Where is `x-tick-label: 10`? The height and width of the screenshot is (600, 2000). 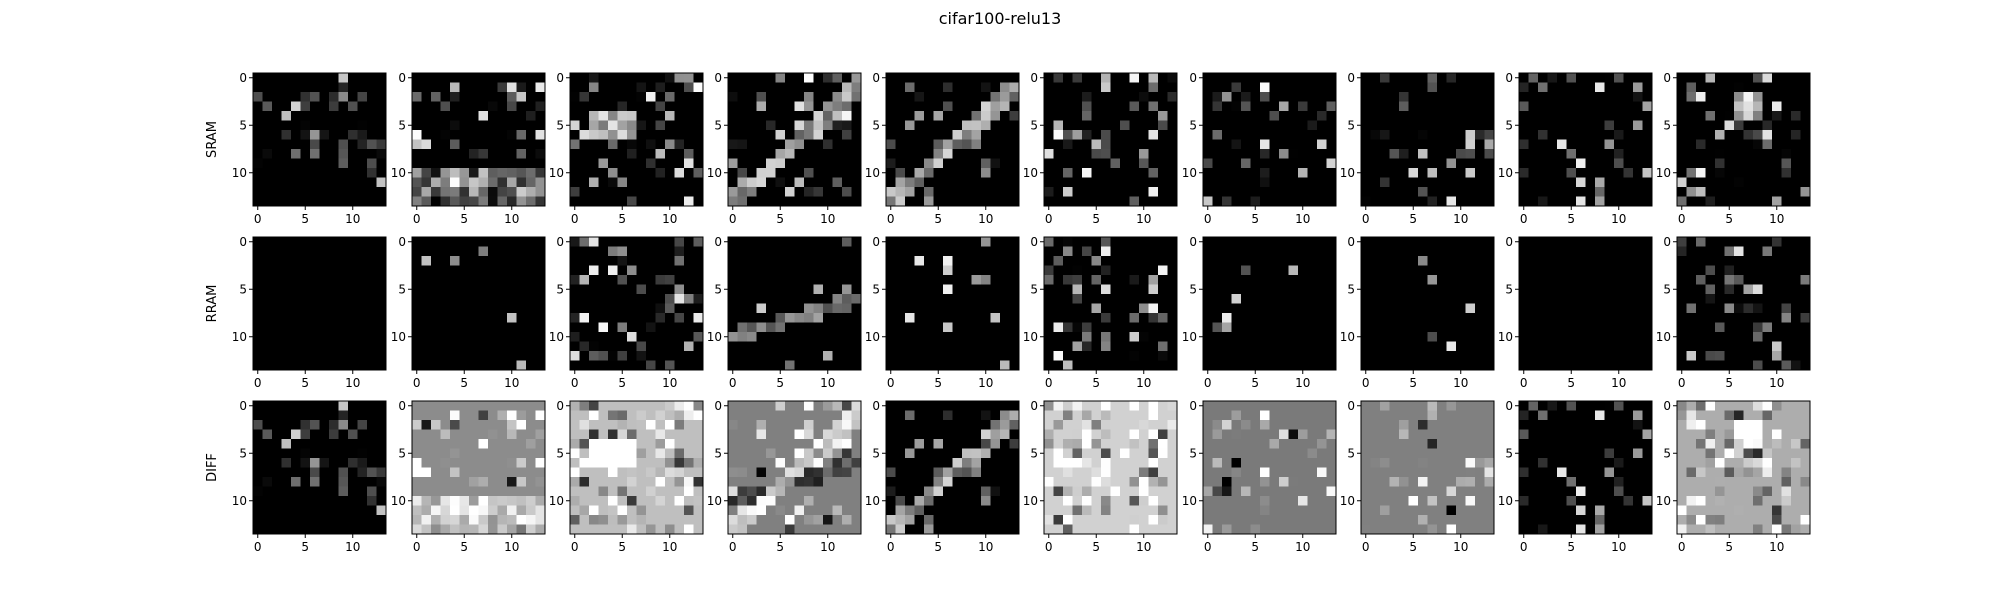 x-tick-label: 10 is located at coordinates (985, 219).